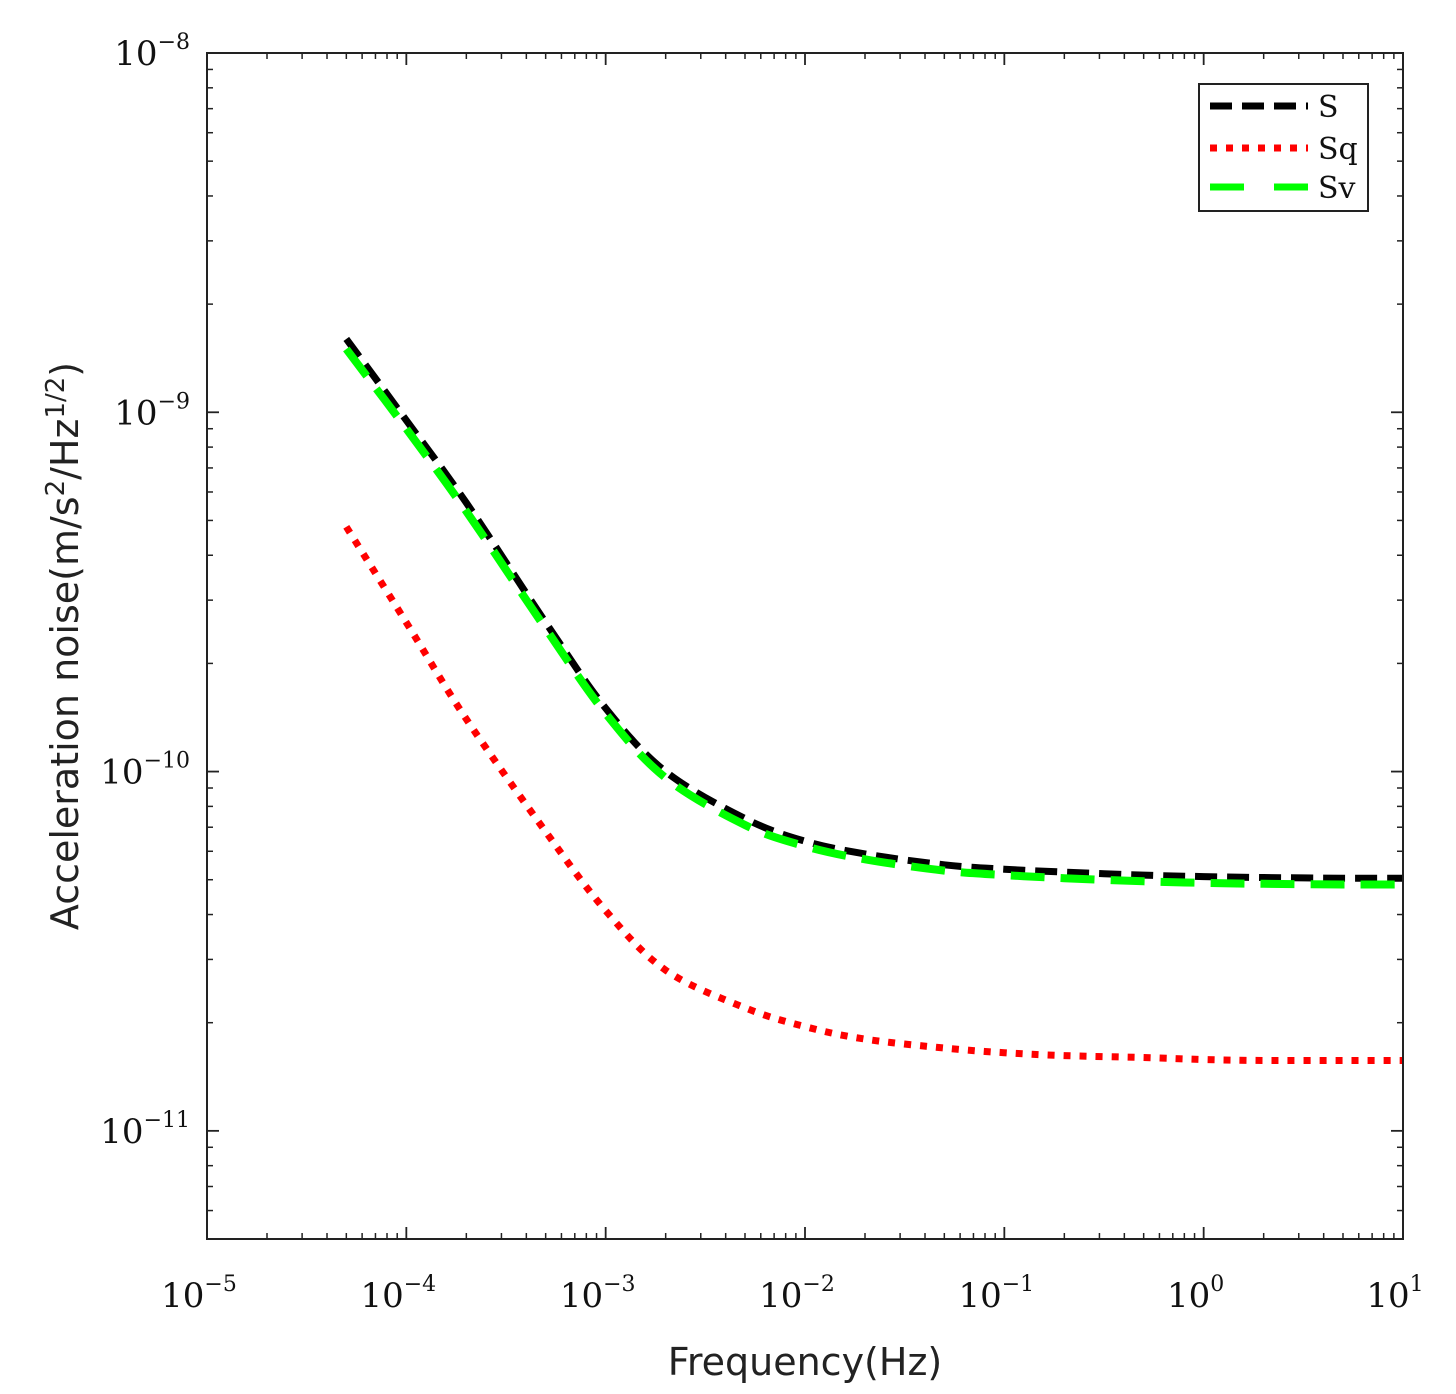 This screenshot has width=1456, height=1394. What do you see at coordinates (398, 1294) in the screenshot?
I see `x-tick-label: 10⁻⁴` at bounding box center [398, 1294].